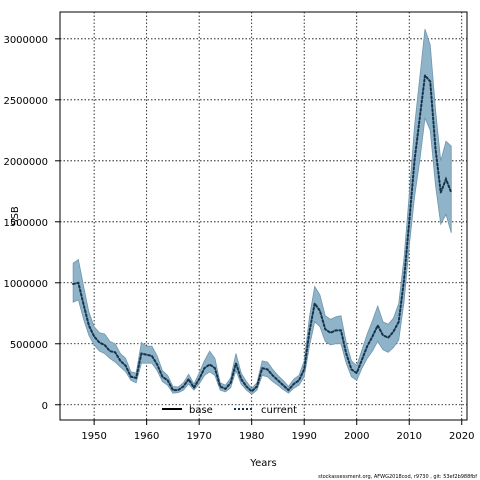  Describe the element at coordinates (15, 216) in the screenshot. I see `y-axis-title: SSB` at that location.